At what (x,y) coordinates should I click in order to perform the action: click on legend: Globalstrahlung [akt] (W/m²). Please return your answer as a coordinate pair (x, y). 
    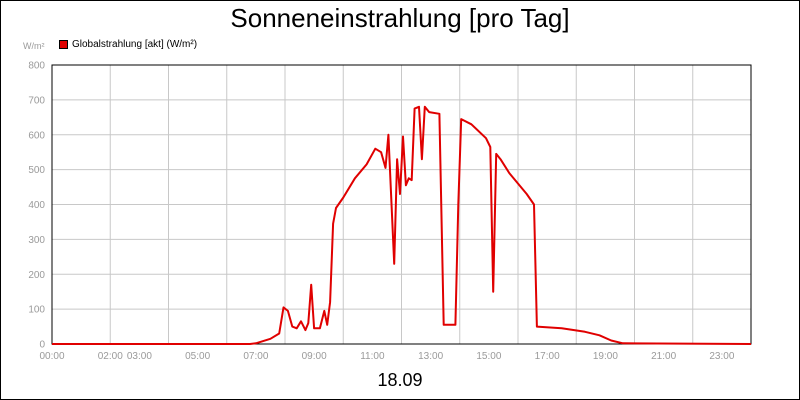
    Looking at the image, I should click on (128, 44).